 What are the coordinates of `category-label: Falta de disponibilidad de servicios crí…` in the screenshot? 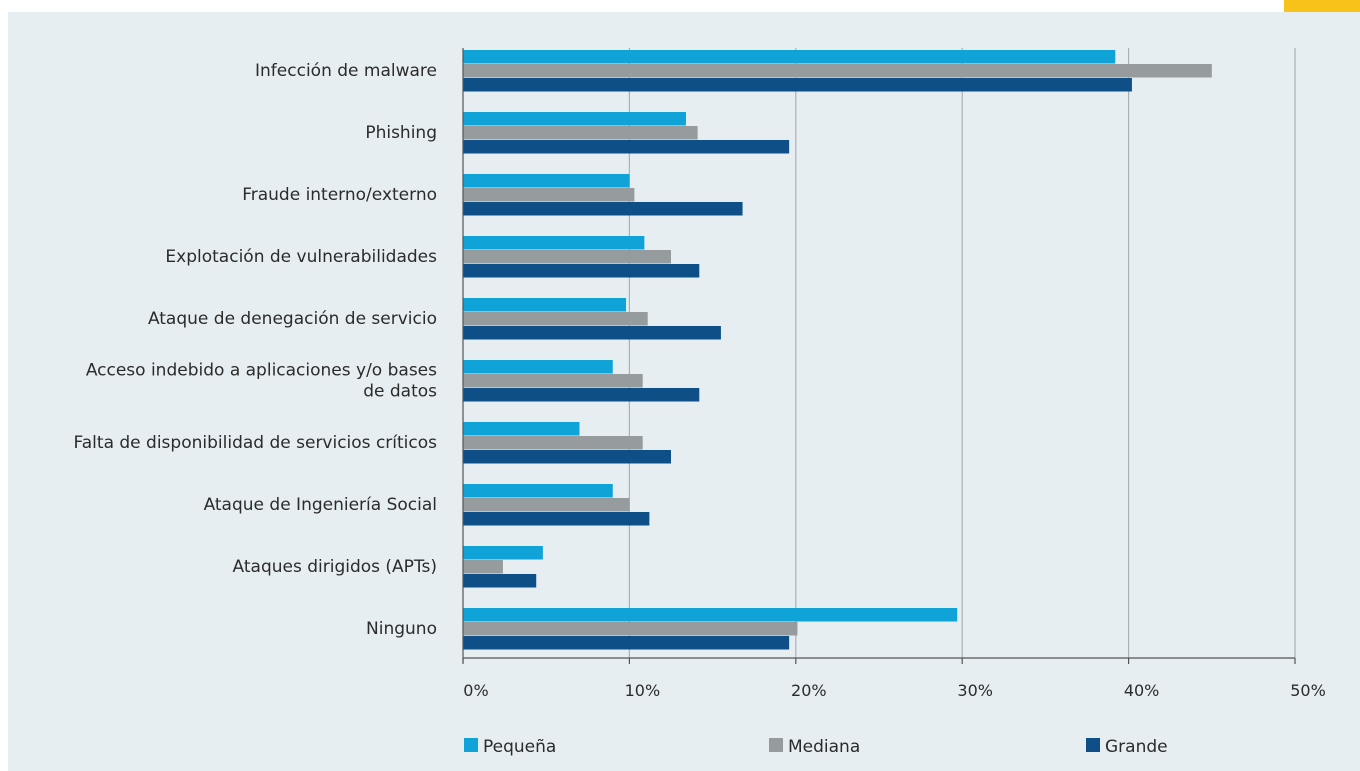 It's located at (256, 443).